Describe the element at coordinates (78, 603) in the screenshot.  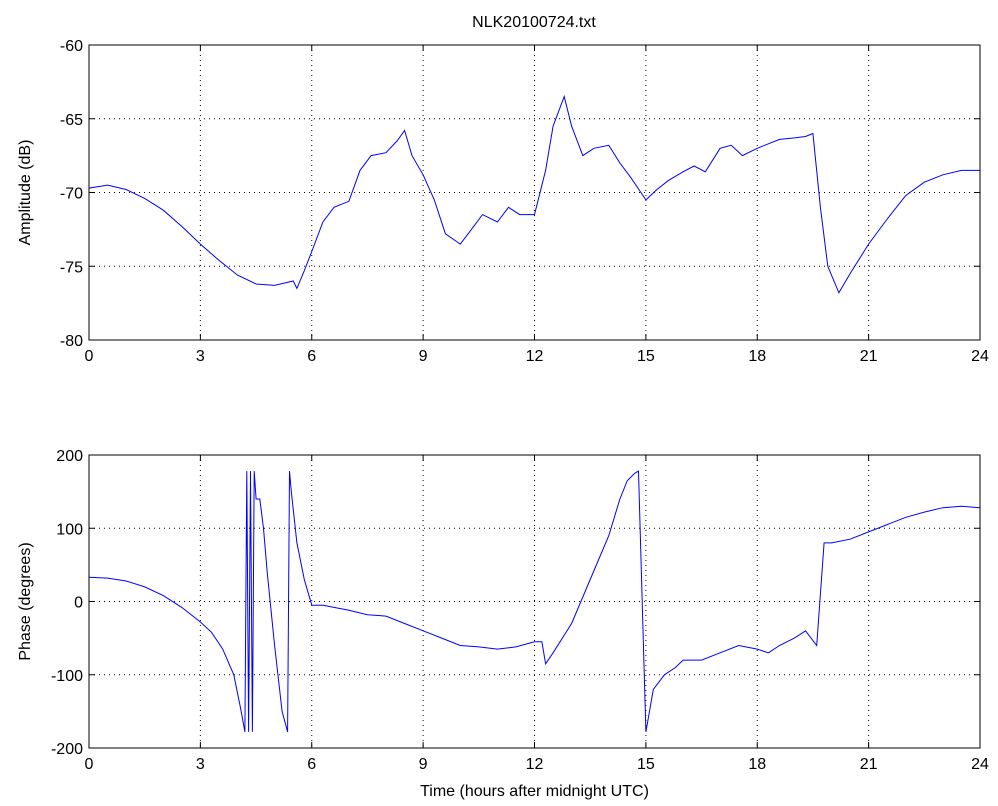
I see `phase-y-tick-label: 0` at that location.